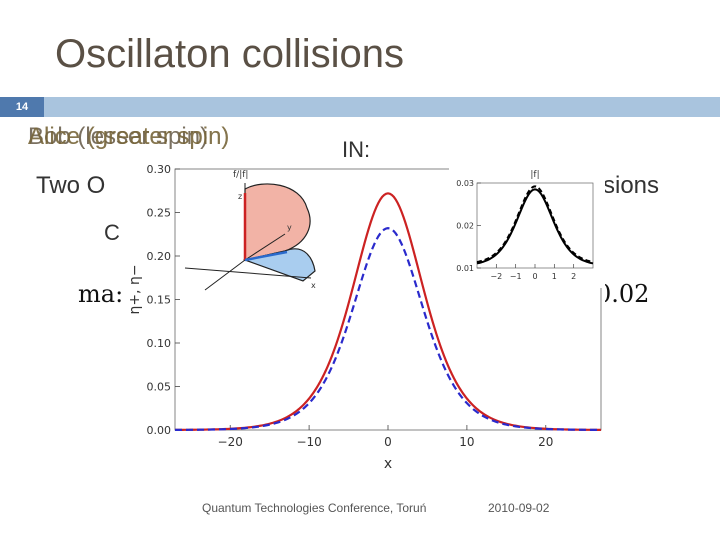 This screenshot has height=540, width=720. What do you see at coordinates (240, 175) in the screenshot?
I see `diagram-top-label: f/|f|` at bounding box center [240, 175].